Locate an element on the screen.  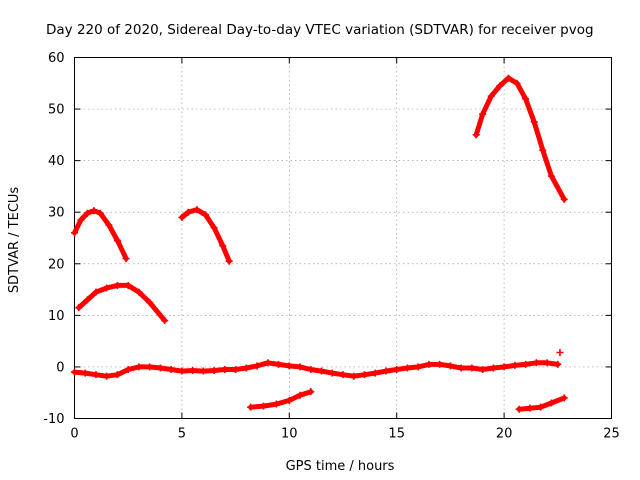
y-tick-label: 20 is located at coordinates (56, 264).